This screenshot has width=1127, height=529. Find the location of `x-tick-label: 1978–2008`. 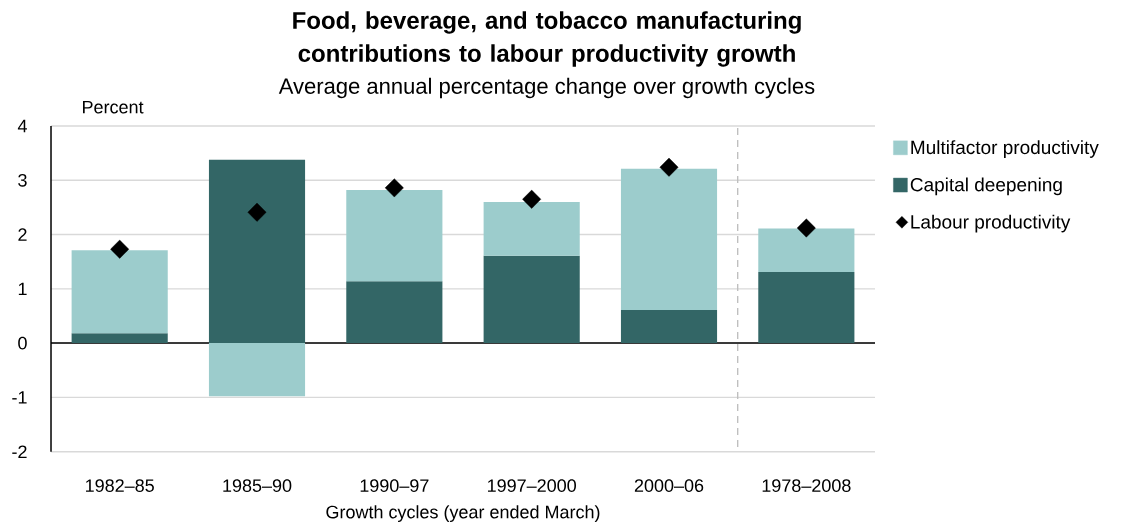

x-tick-label: 1978–2008 is located at coordinates (806, 485).